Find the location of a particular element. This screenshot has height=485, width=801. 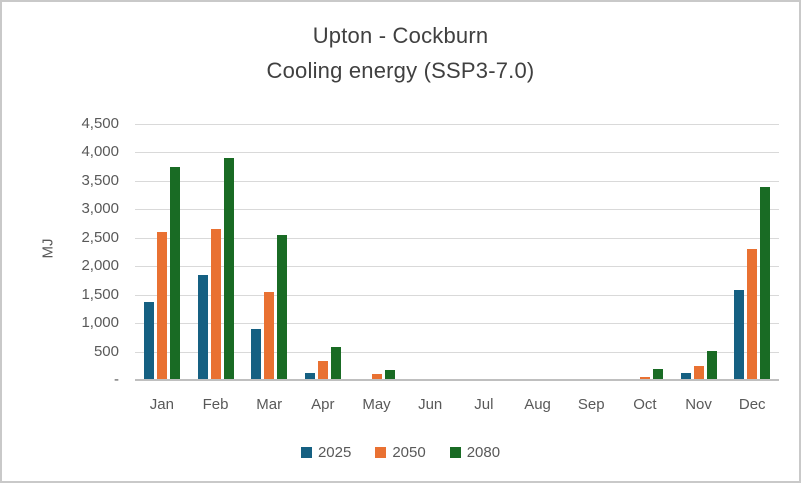

y-axis-tick-label: 3,500 is located at coordinates (100, 180).